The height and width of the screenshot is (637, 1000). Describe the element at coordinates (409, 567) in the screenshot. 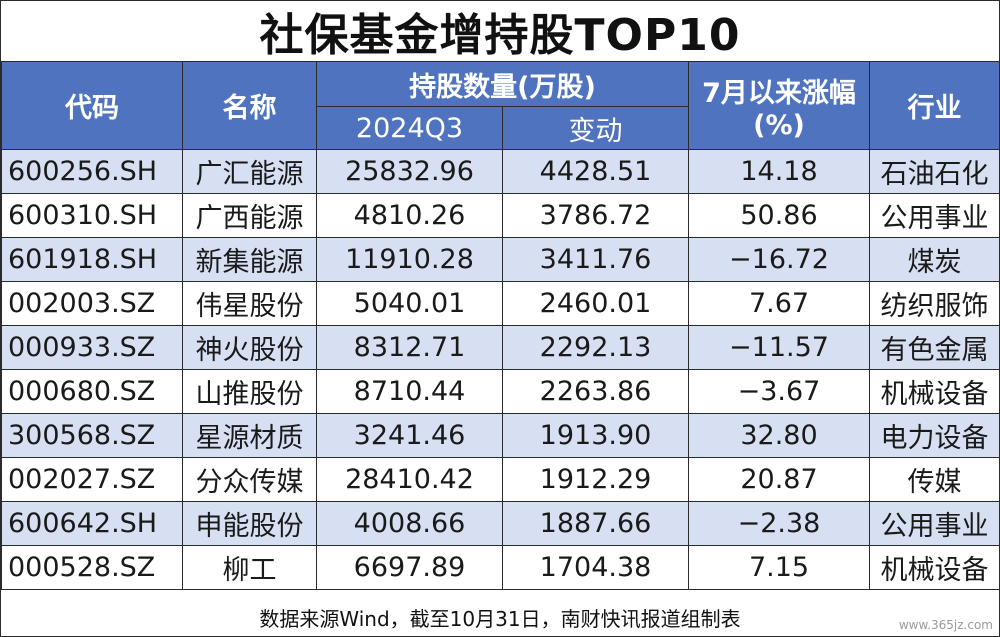

I see `cell-holding: 6697.89` at that location.